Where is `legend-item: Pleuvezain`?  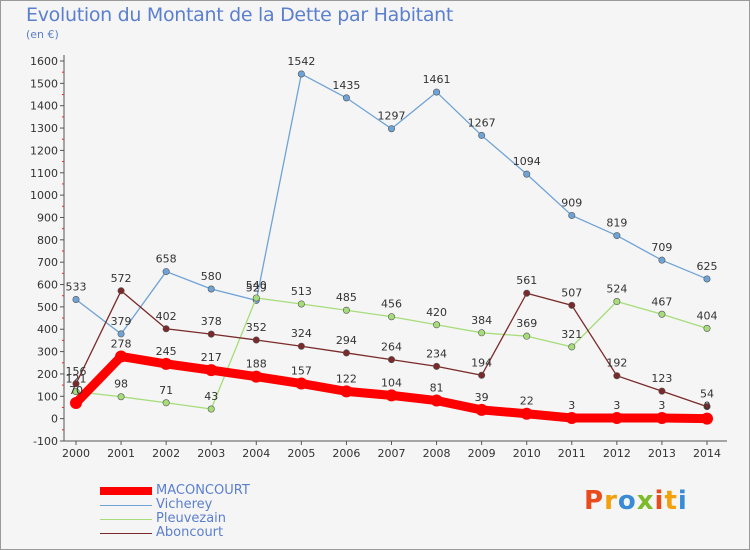
legend-item: Pleuvezain is located at coordinates (175, 519).